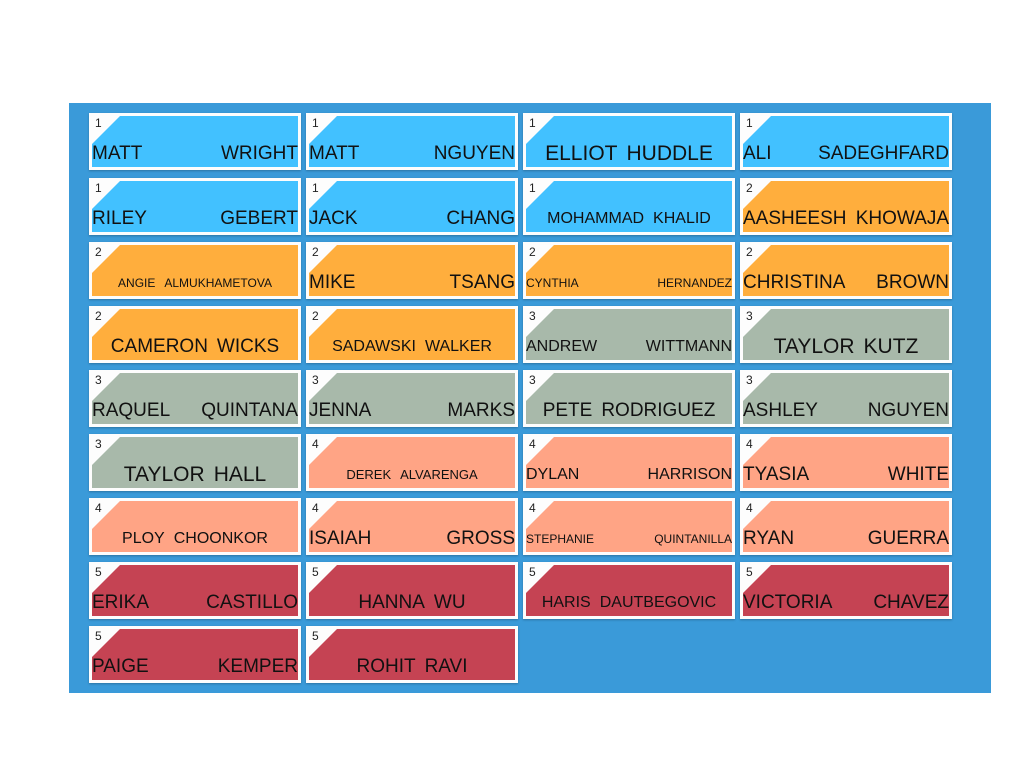 Image resolution: width=1024 pixels, height=768 pixels. I want to click on name-card: 4 ISAIAH GROSS, so click(412, 526).